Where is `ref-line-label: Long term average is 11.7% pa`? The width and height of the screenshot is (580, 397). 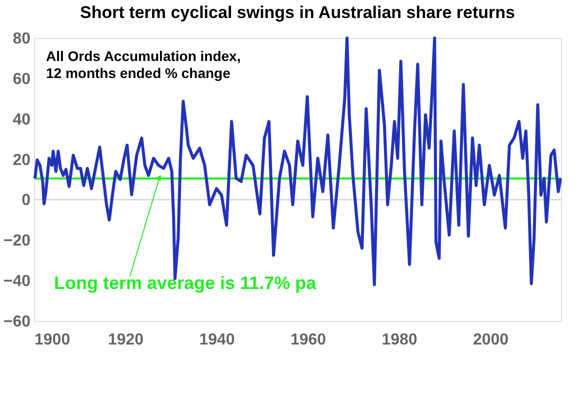
ref-line-label: Long term average is 11.7% pa is located at coordinates (186, 283).